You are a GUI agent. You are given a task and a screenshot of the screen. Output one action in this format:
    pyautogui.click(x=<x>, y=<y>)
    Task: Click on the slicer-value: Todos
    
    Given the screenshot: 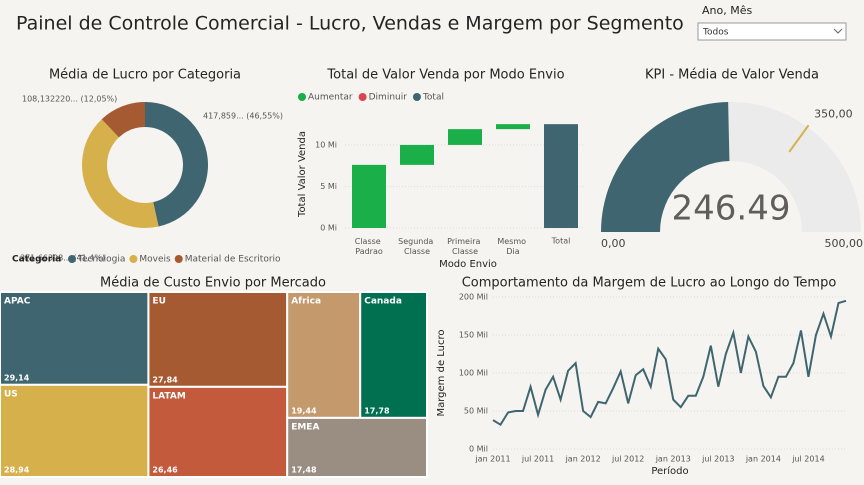 What is the action you would take?
    pyautogui.click(x=715, y=33)
    